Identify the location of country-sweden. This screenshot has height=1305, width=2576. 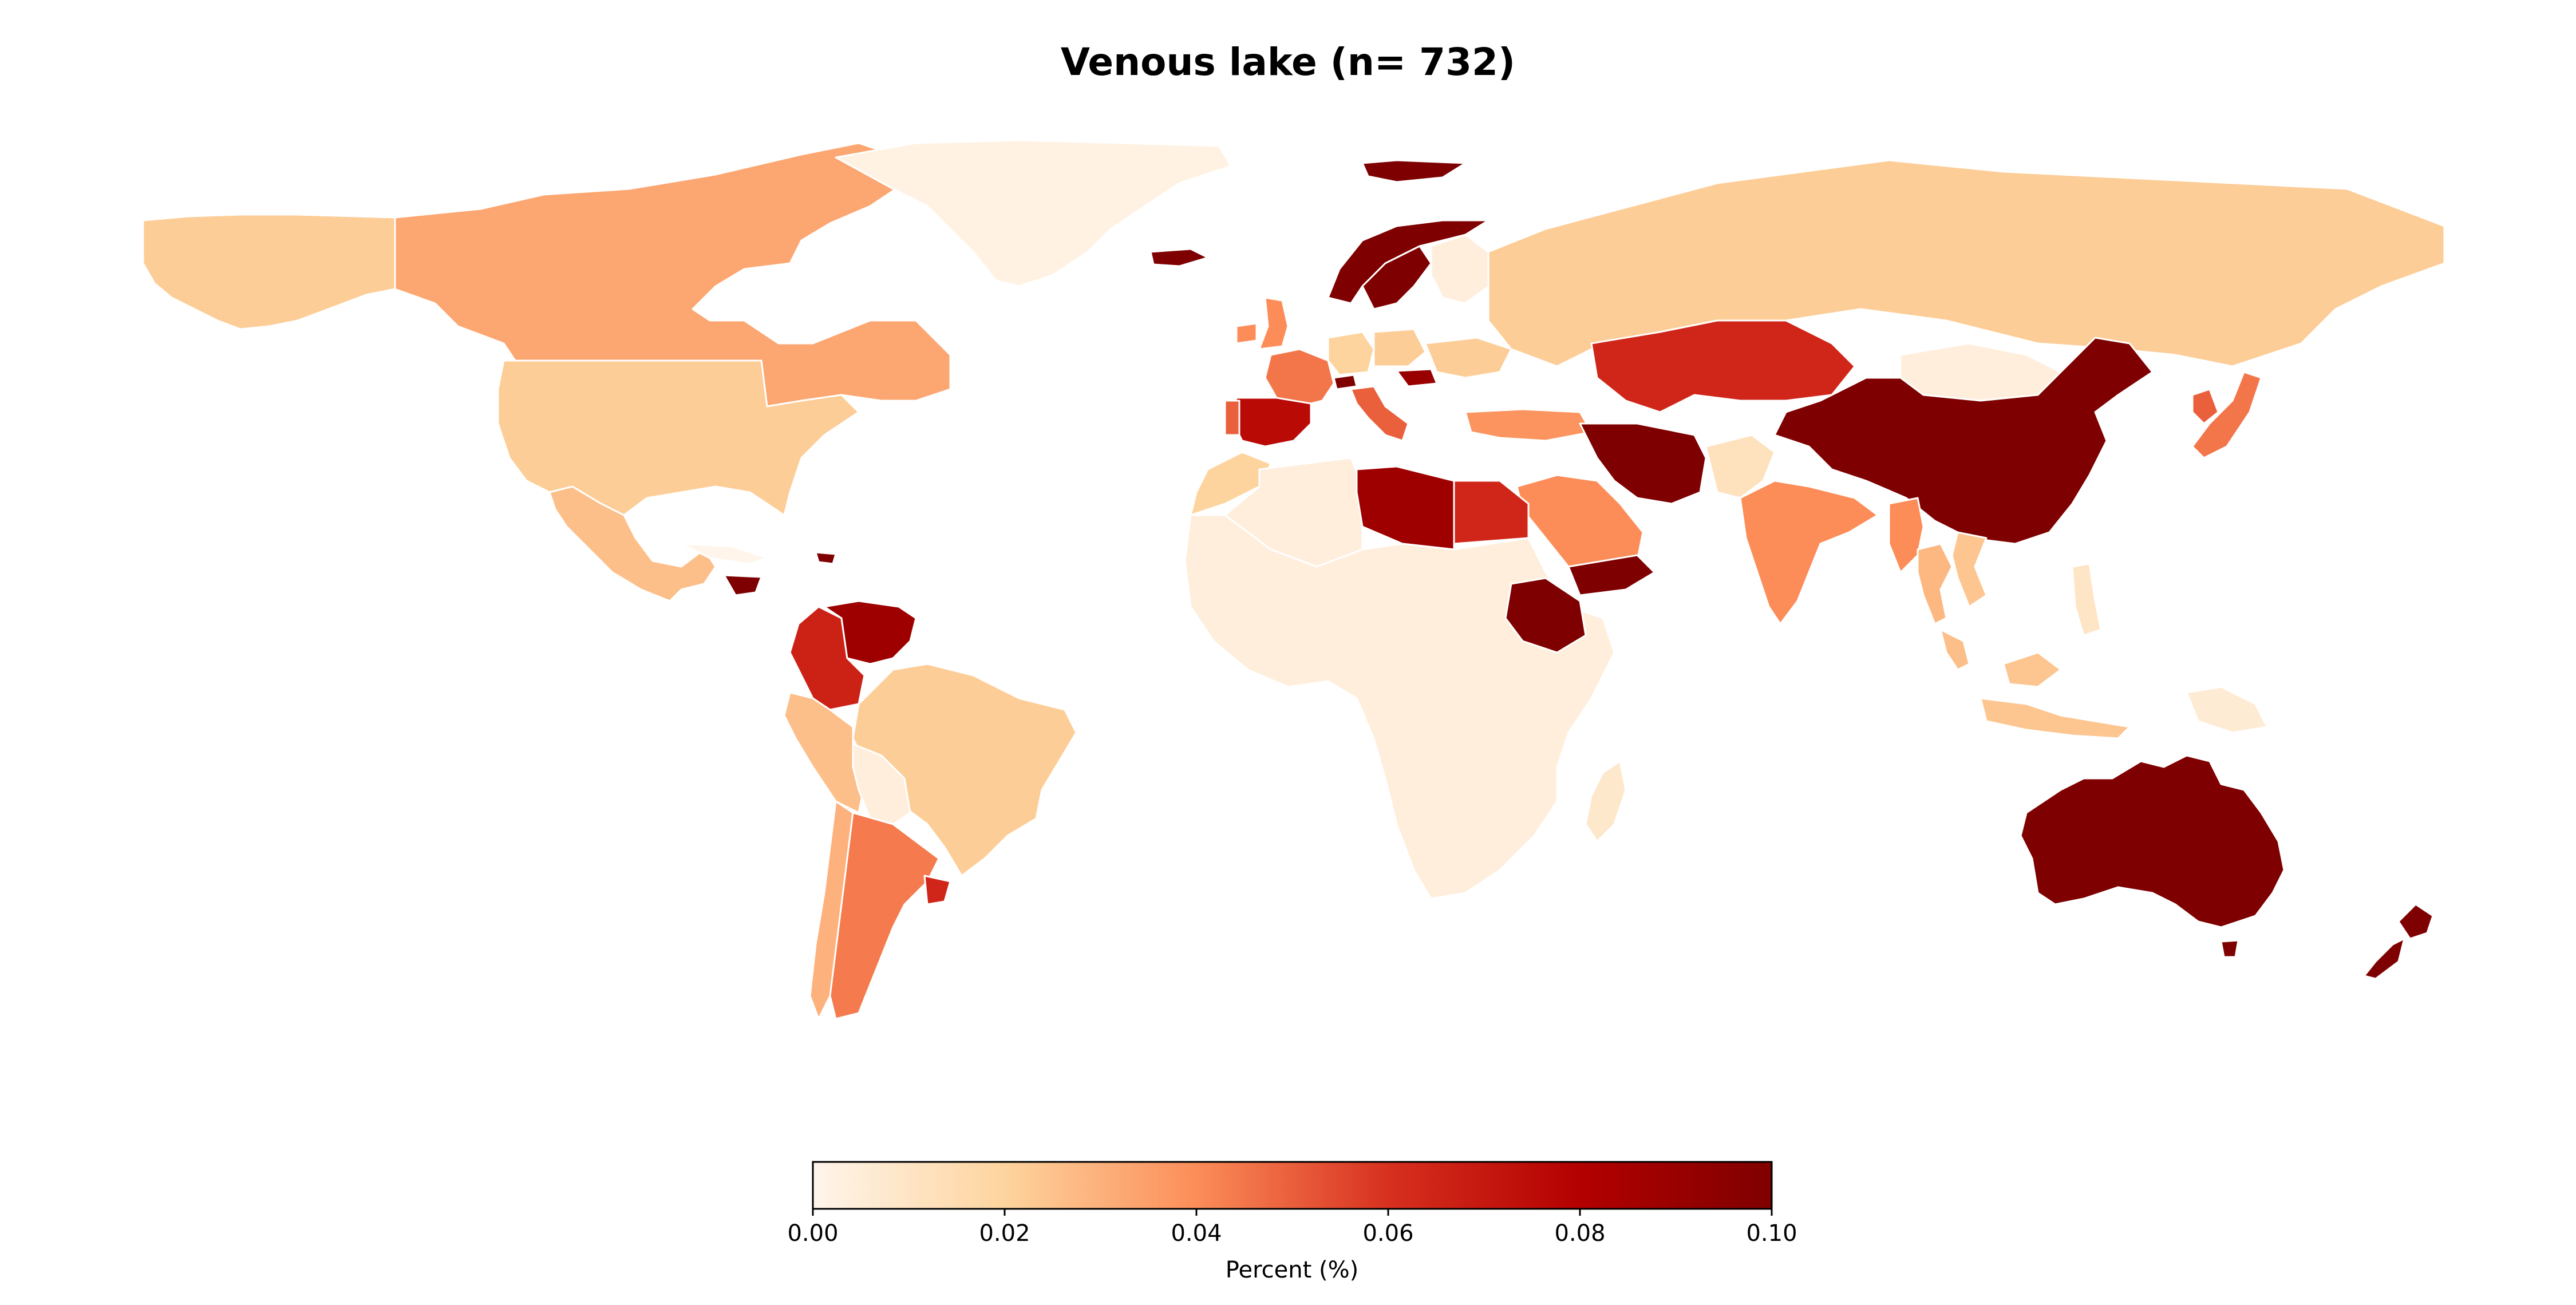
(1396, 277).